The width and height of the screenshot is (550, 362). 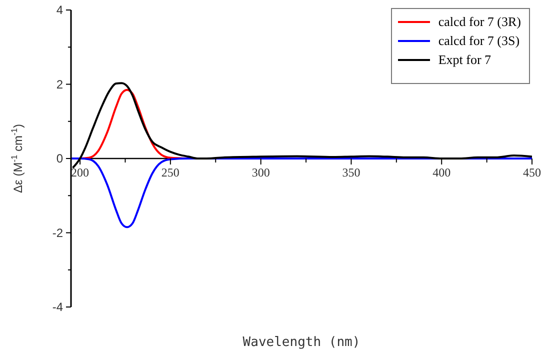 What do you see at coordinates (479, 40) in the screenshot?
I see `legend-label: calcd for 7 (3S)` at bounding box center [479, 40].